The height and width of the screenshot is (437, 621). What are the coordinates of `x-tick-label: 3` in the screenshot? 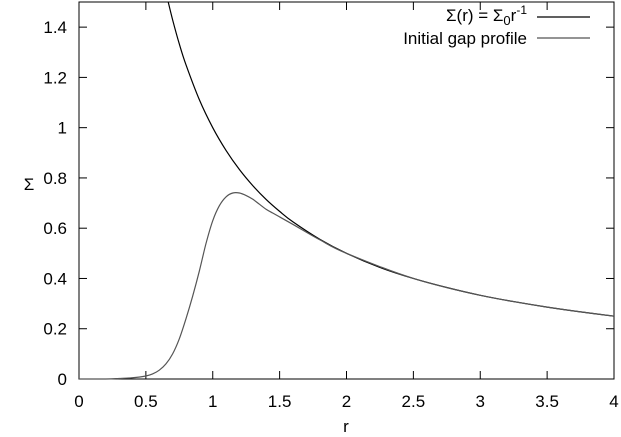 It's located at (480, 401).